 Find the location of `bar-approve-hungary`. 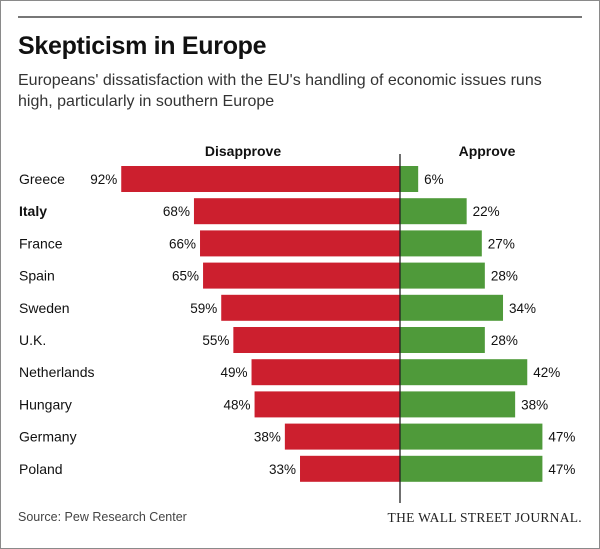

bar-approve-hungary is located at coordinates (458, 404).